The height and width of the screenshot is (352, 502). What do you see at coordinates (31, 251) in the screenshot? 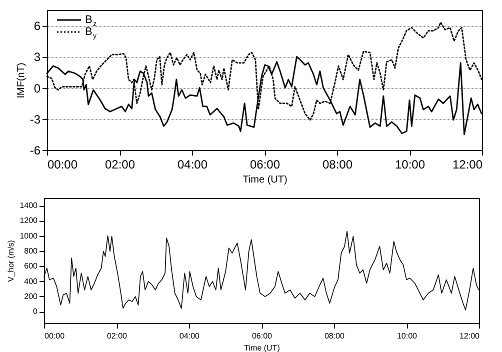
I see `y-tick-label: 800` at bounding box center [31, 251].